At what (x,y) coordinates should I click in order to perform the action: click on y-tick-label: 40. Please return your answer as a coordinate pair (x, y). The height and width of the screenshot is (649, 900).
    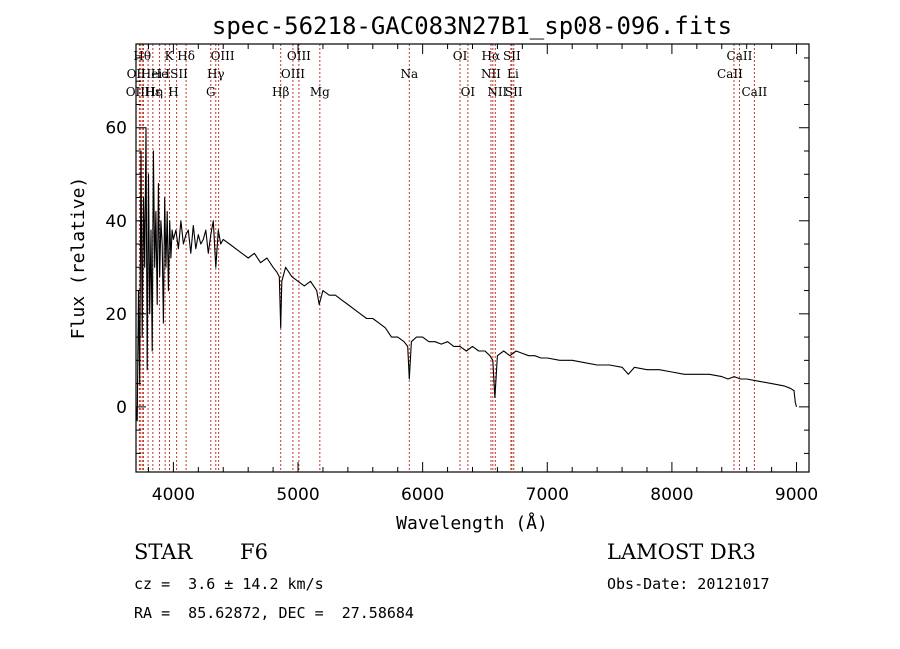
    Looking at the image, I should click on (116, 222).